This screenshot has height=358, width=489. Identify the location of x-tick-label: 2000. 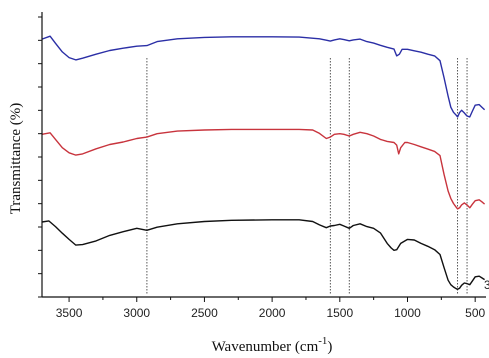
(272, 313).